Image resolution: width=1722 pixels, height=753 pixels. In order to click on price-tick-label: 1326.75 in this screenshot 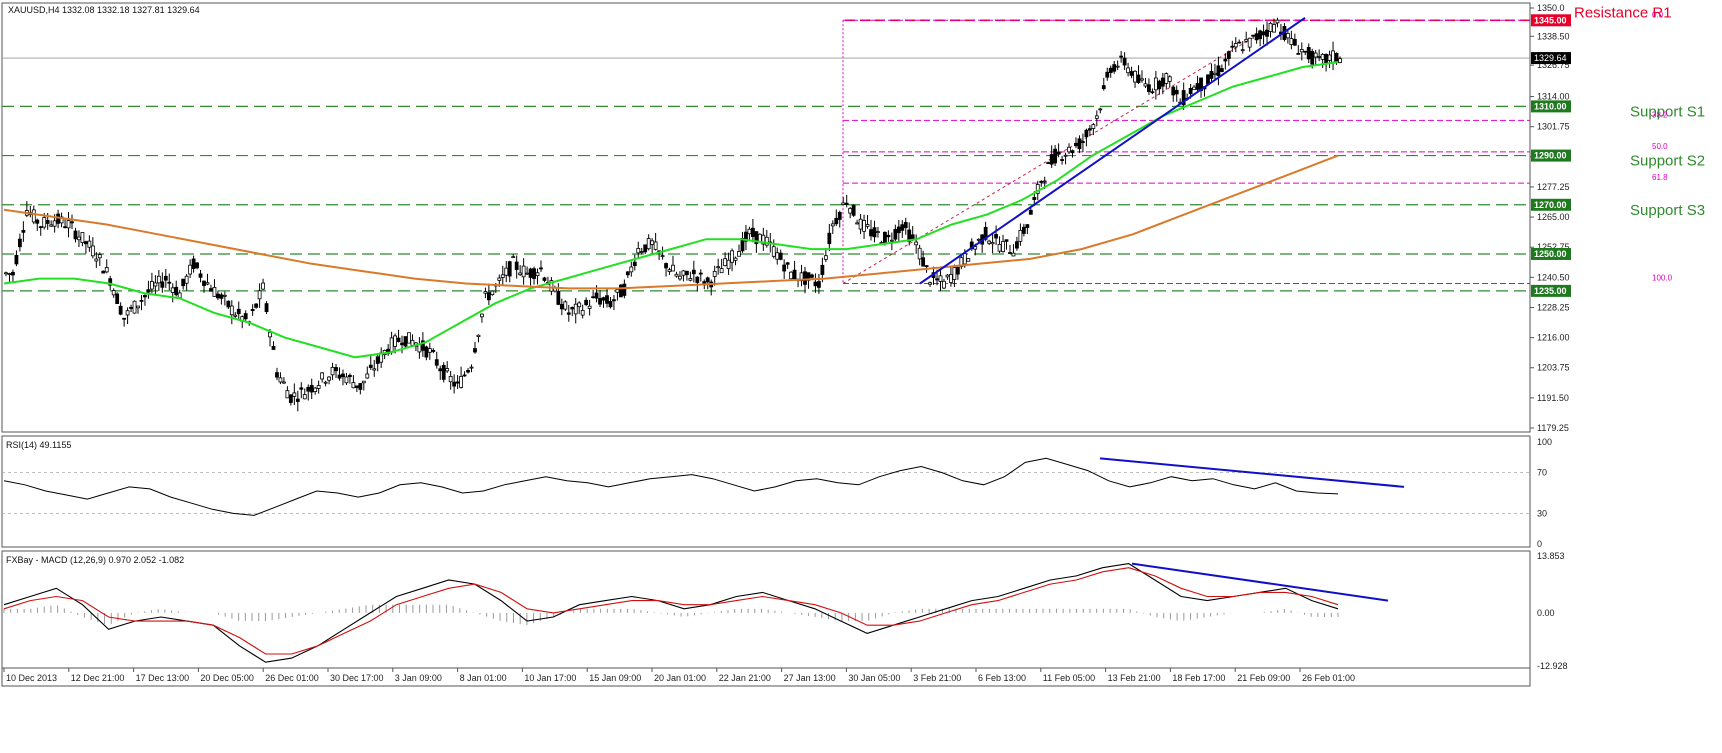, I will do `click(1553, 65)`.